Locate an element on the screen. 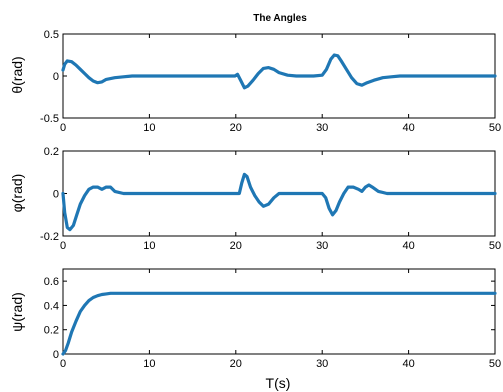 This screenshot has height=392, width=503. theta-series-line is located at coordinates (279, 71).